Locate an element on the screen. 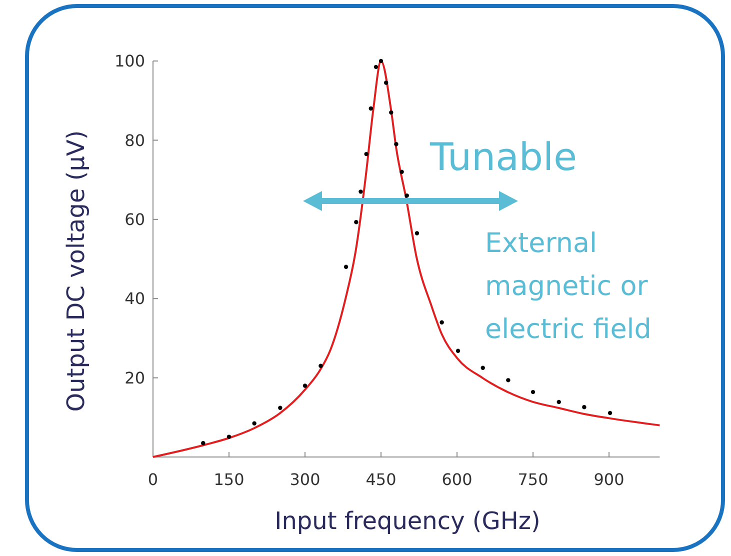 This screenshot has width=731, height=556. x-tick-label: 900 is located at coordinates (609, 479).